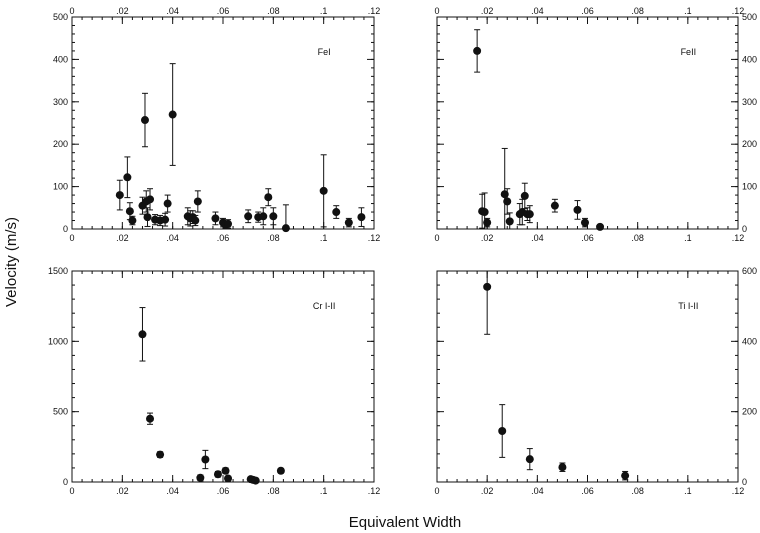  I want to click on y-axis-label: Velocity (m/s), so click(11, 262).